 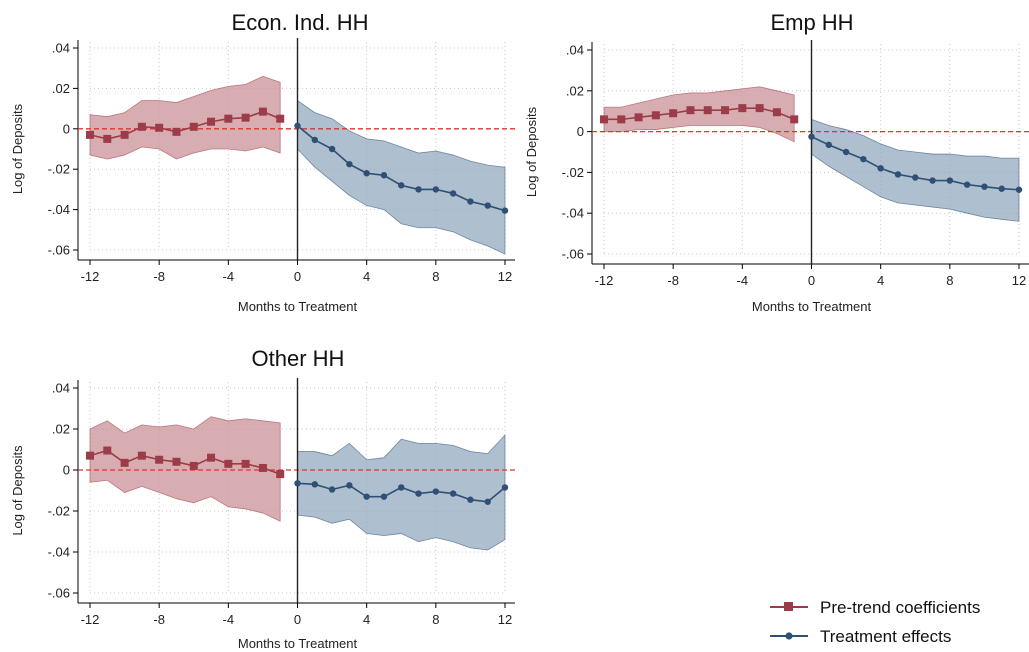 I want to click on legend-treatment-label: Treatment effects, so click(x=885, y=636).